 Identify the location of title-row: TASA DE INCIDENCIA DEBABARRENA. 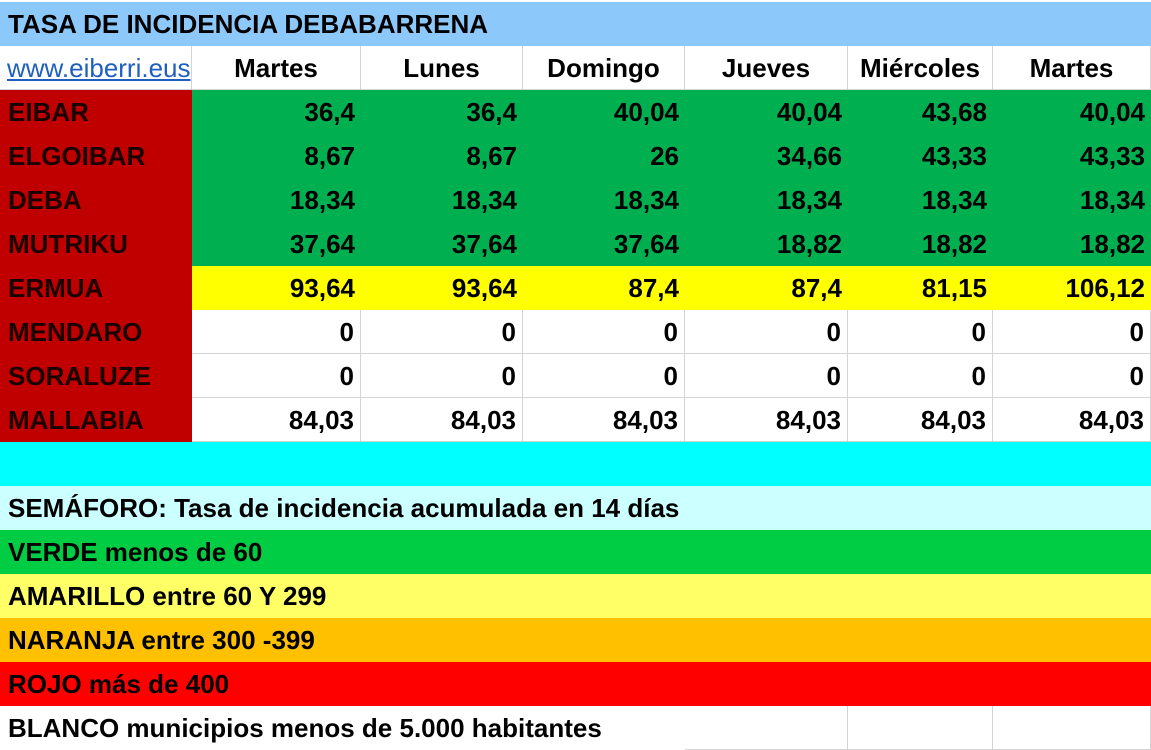
(575, 24).